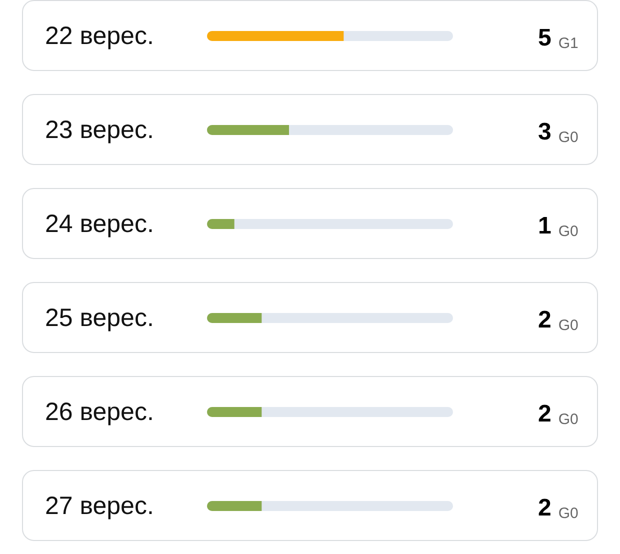 The image size is (620, 554). Describe the element at coordinates (99, 506) in the screenshot. I see `y-tick-label: 27 верес.` at that location.